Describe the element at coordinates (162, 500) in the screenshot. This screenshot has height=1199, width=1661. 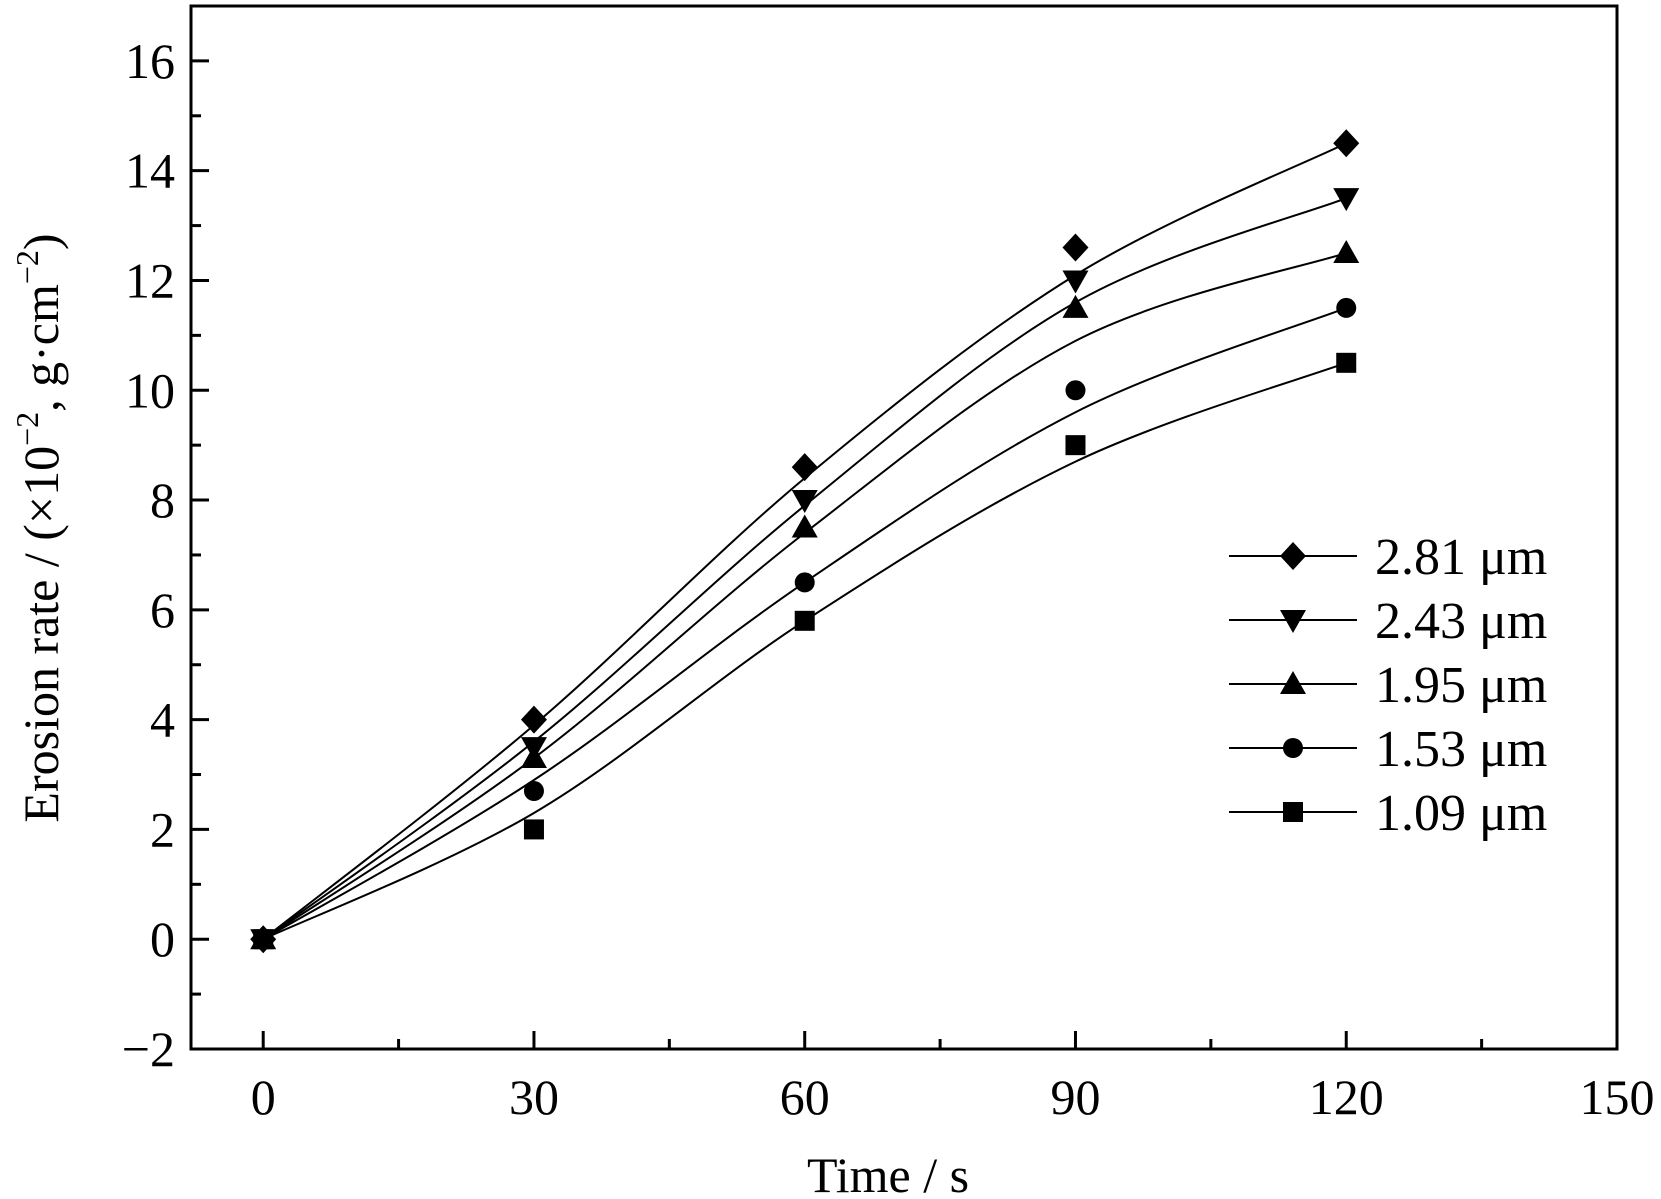
I see `y-tick-label: 8` at that location.